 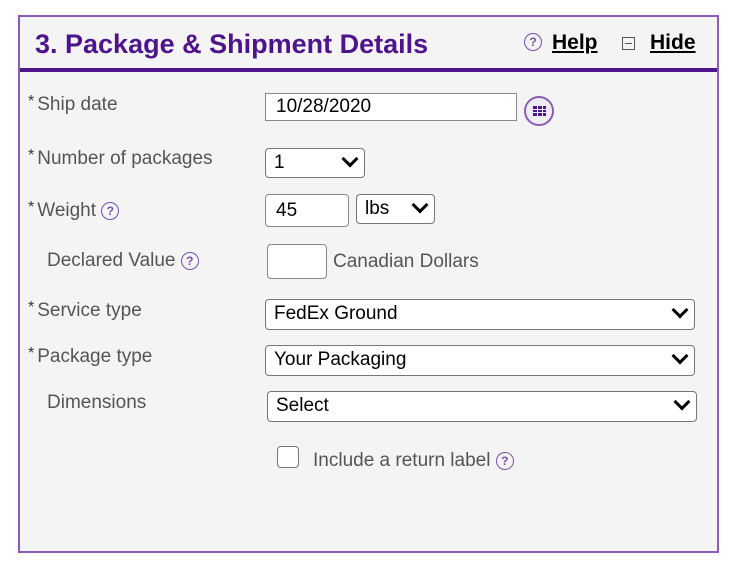 What do you see at coordinates (73, 104) in the screenshot?
I see `ship-date-label: * Ship date` at bounding box center [73, 104].